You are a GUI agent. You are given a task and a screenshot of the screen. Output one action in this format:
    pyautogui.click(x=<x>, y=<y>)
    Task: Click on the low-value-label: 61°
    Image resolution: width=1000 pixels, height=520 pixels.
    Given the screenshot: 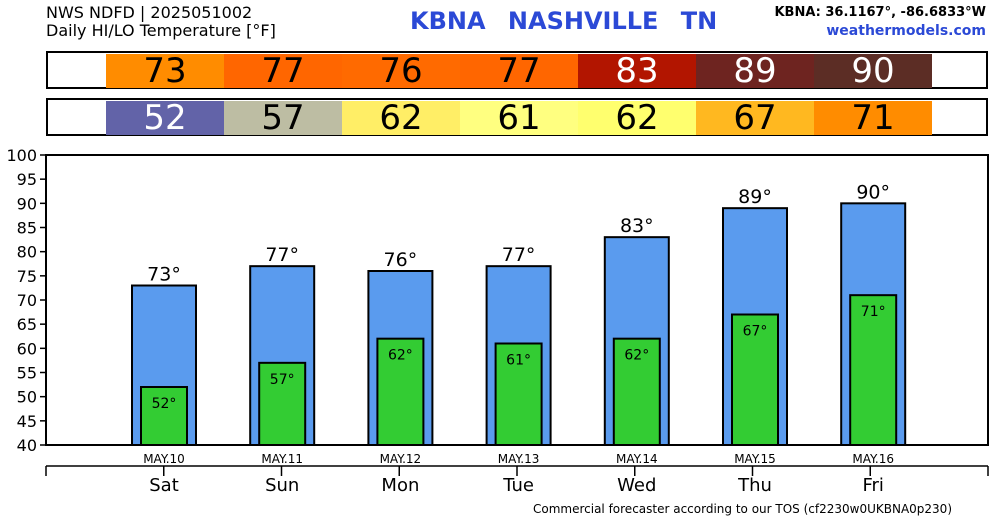 What is the action you would take?
    pyautogui.click(x=518, y=361)
    